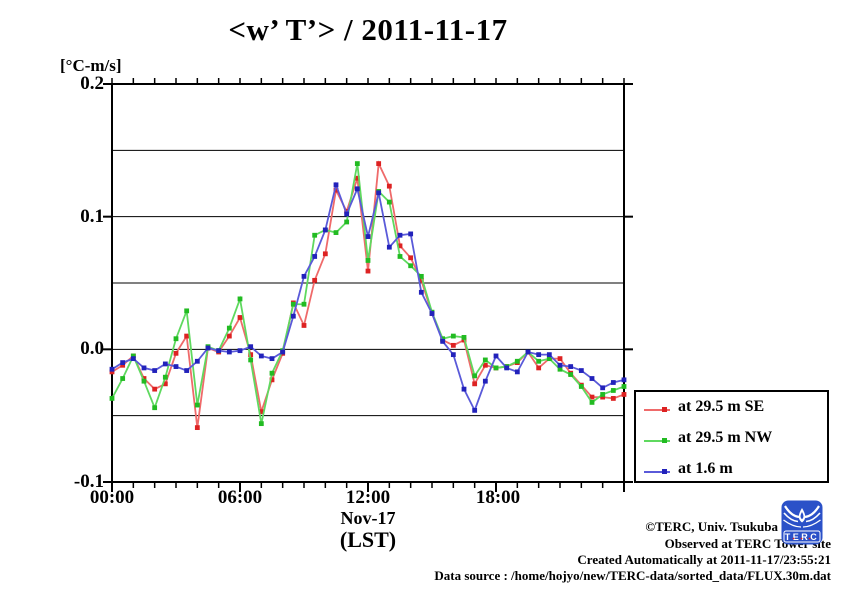 Image resolution: width=842 pixels, height=595 pixels. I want to click on footer-copyright: ©TERC, Univ. Tsukuba, so click(711, 526).